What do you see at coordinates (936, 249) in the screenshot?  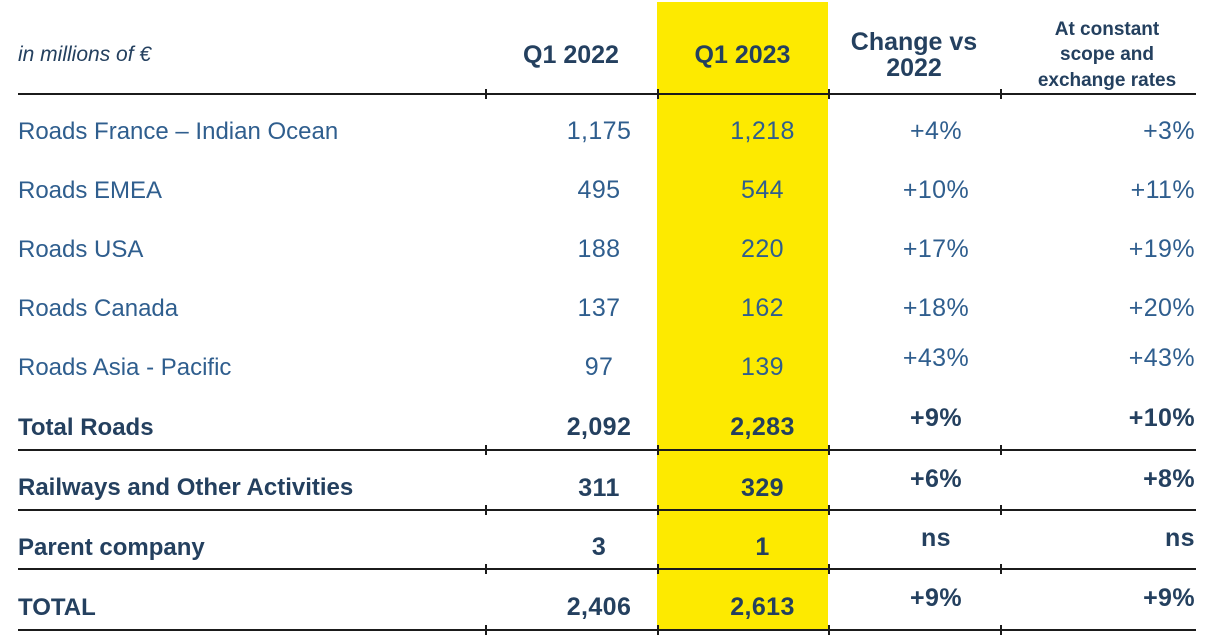 I see `change-vs-2022-value: +17%` at bounding box center [936, 249].